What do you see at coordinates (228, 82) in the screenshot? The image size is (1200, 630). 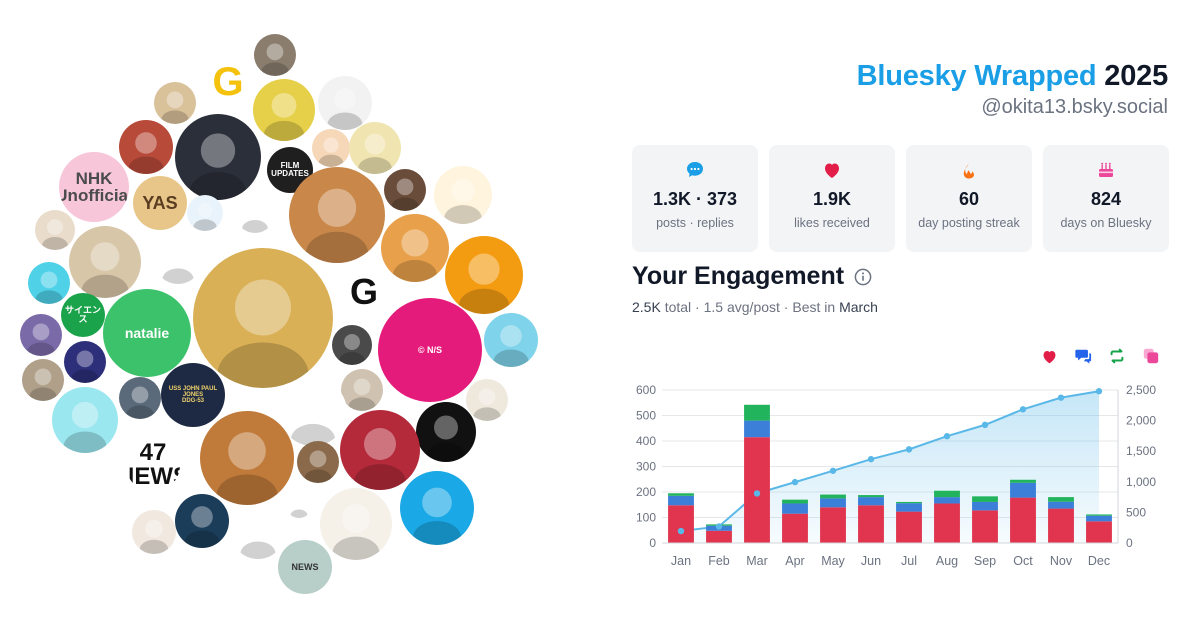 I see `avatar-g-logo-yellow: G` at bounding box center [228, 82].